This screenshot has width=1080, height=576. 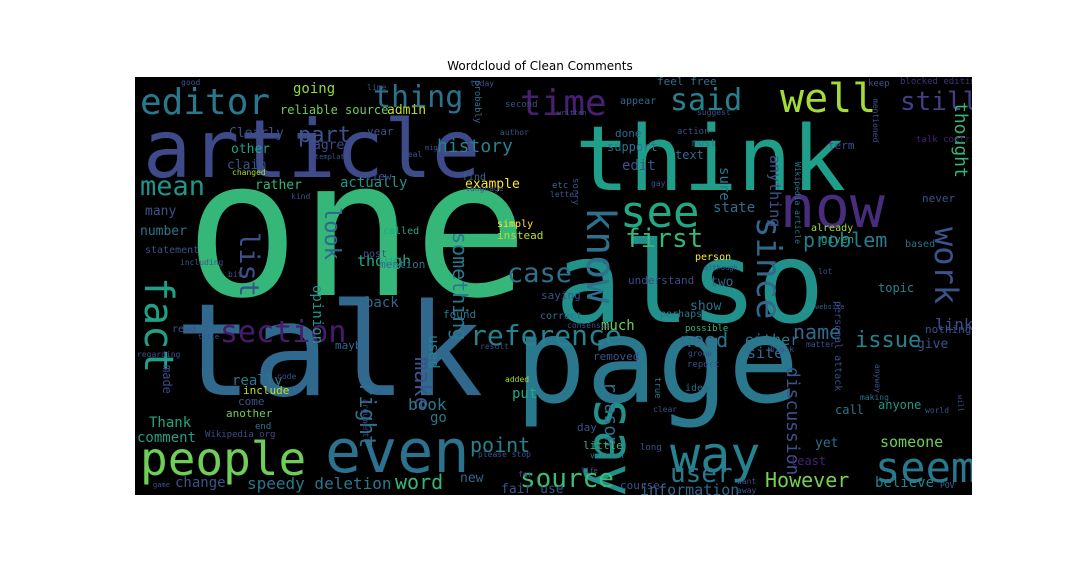 I want to click on word-perhaps: perhaps, so click(x=681, y=314).